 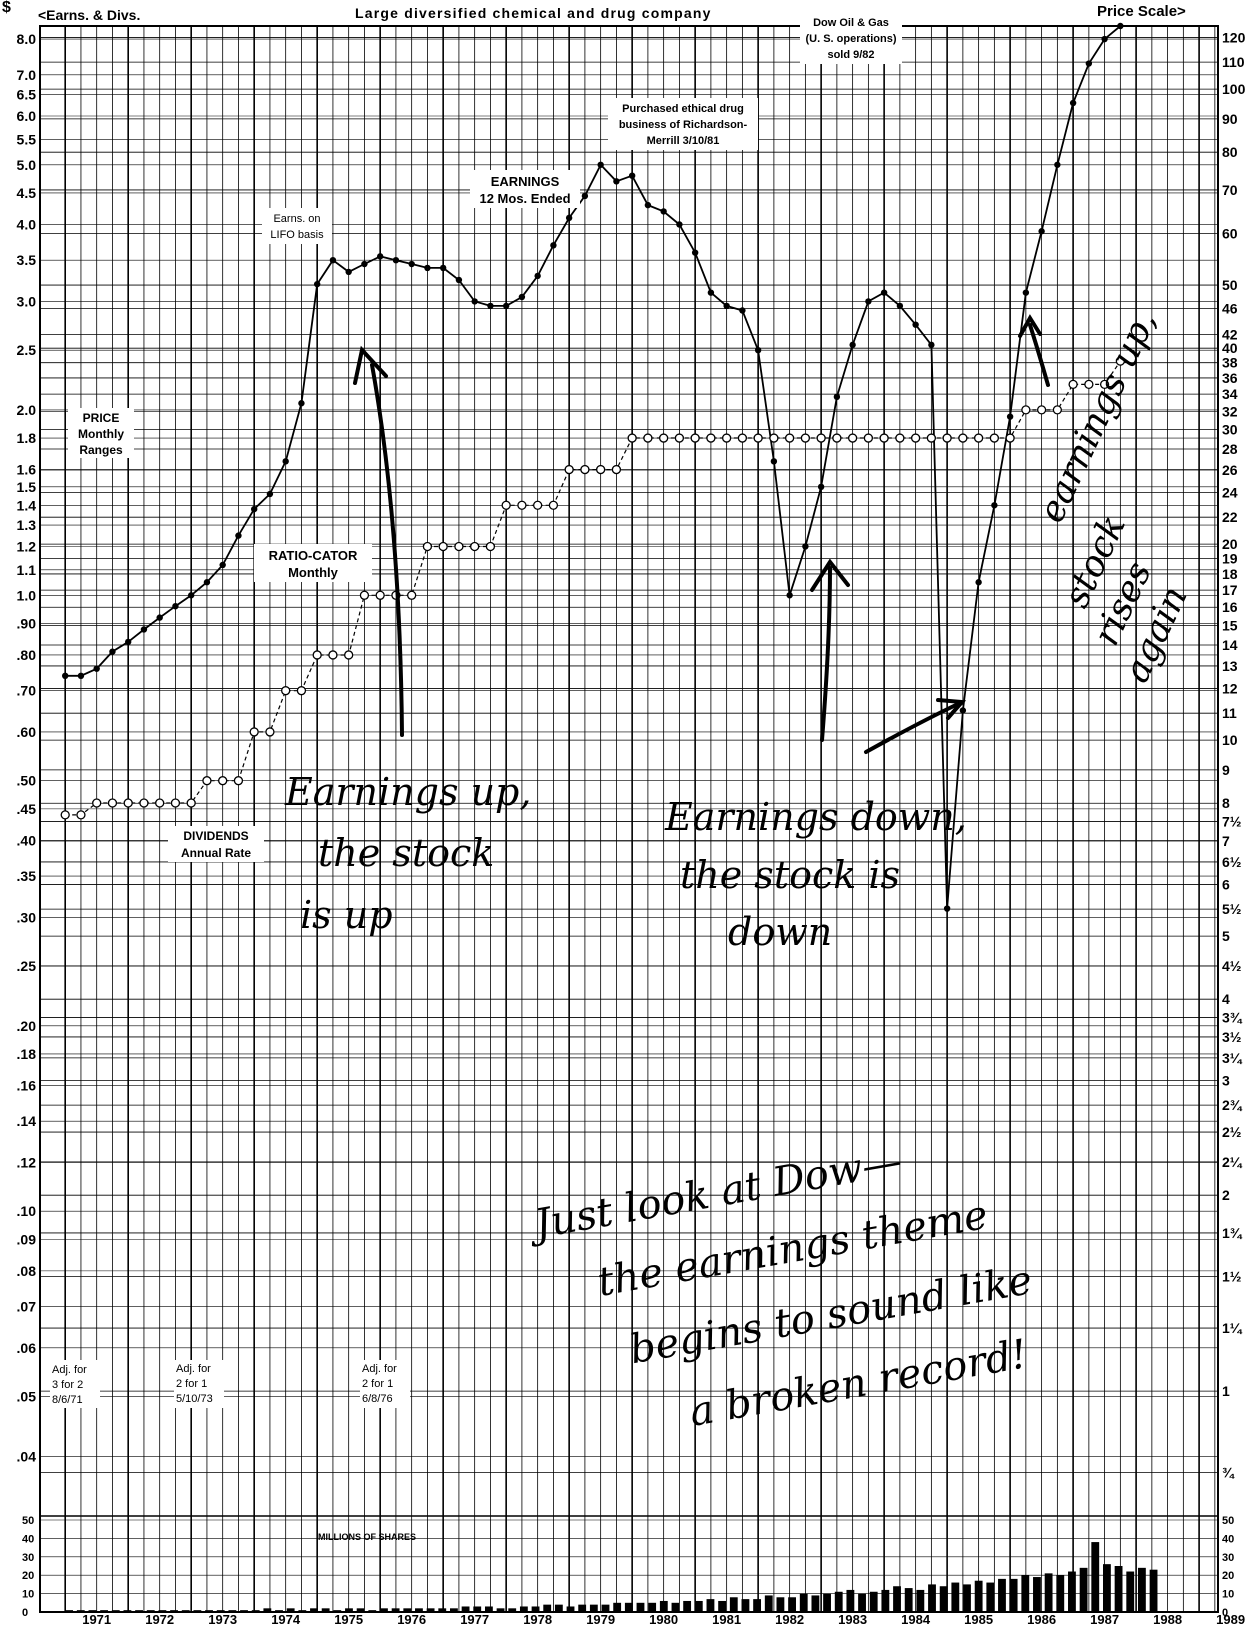 I want to click on note-adj-1976: Adj. for 2 for 1 6/8/76, so click(x=385, y=1384).